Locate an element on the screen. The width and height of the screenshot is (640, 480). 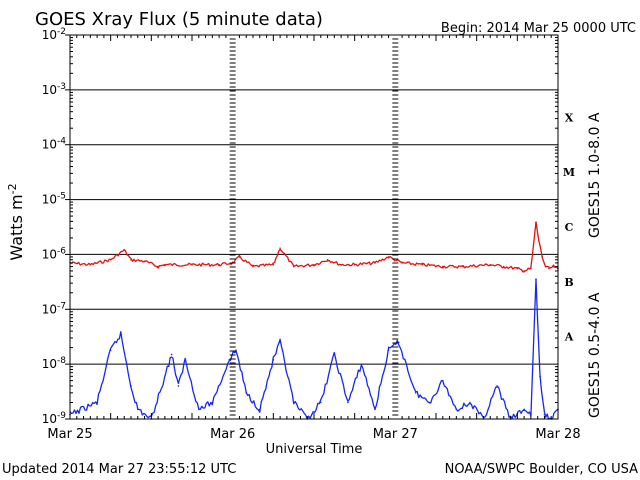
flare-class-M: M is located at coordinates (569, 172).